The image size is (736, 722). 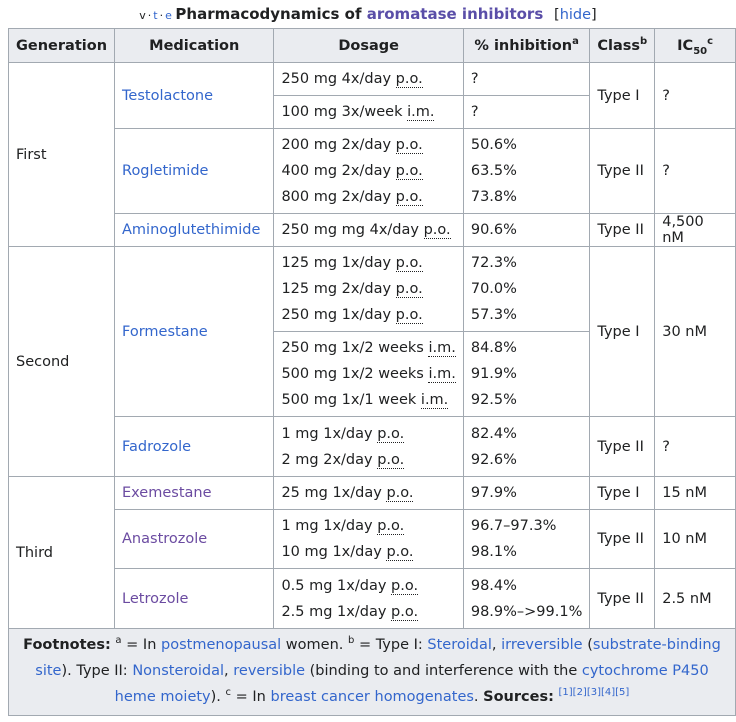 What do you see at coordinates (165, 171) in the screenshot?
I see `rogletimide-link: Rogletimide` at bounding box center [165, 171].